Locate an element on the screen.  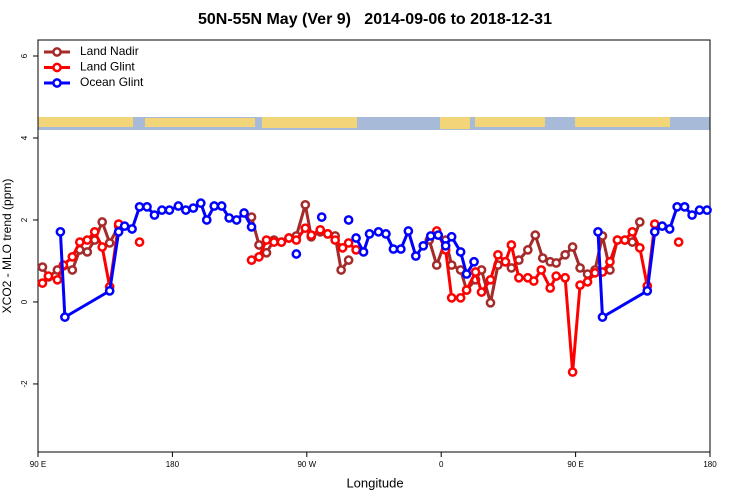
y-tick-label: 6 is located at coordinates (24, 55).